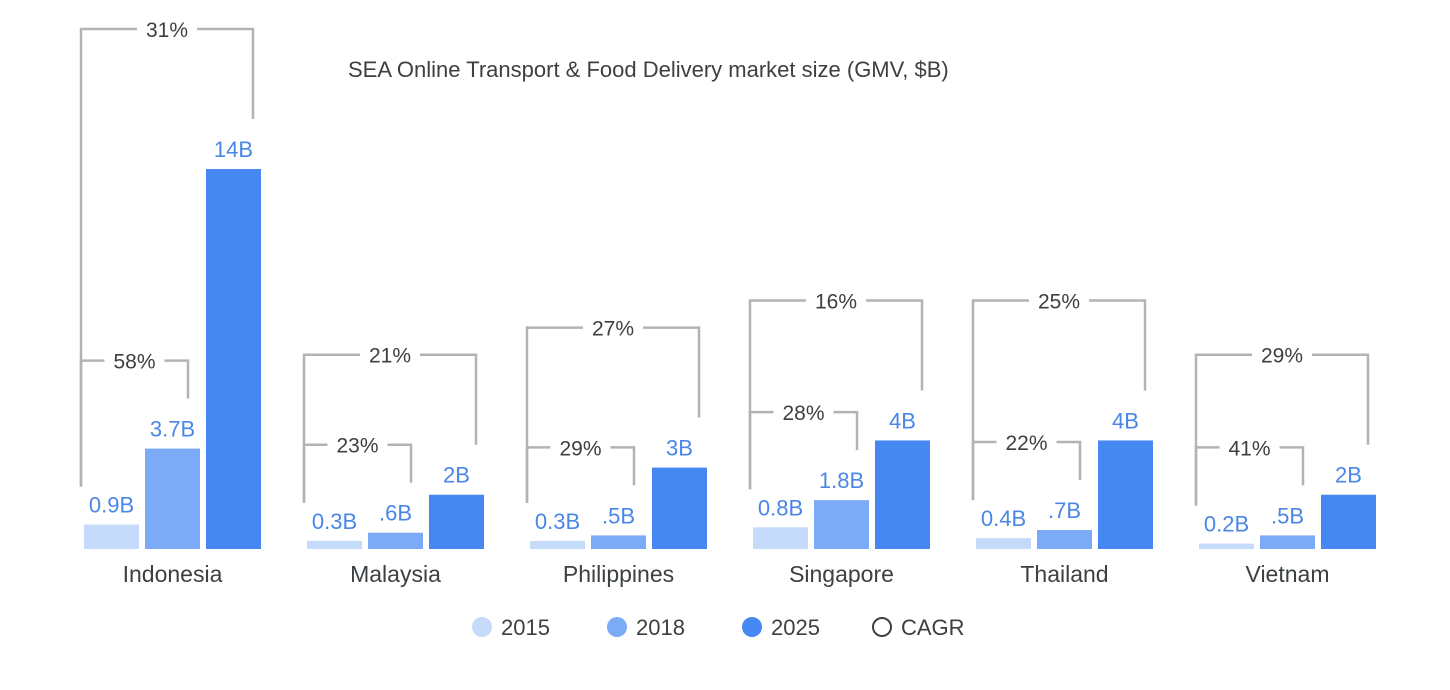 This screenshot has width=1450, height=690. What do you see at coordinates (902, 420) in the screenshot?
I see `value-label-singapore-2025: 4B` at bounding box center [902, 420].